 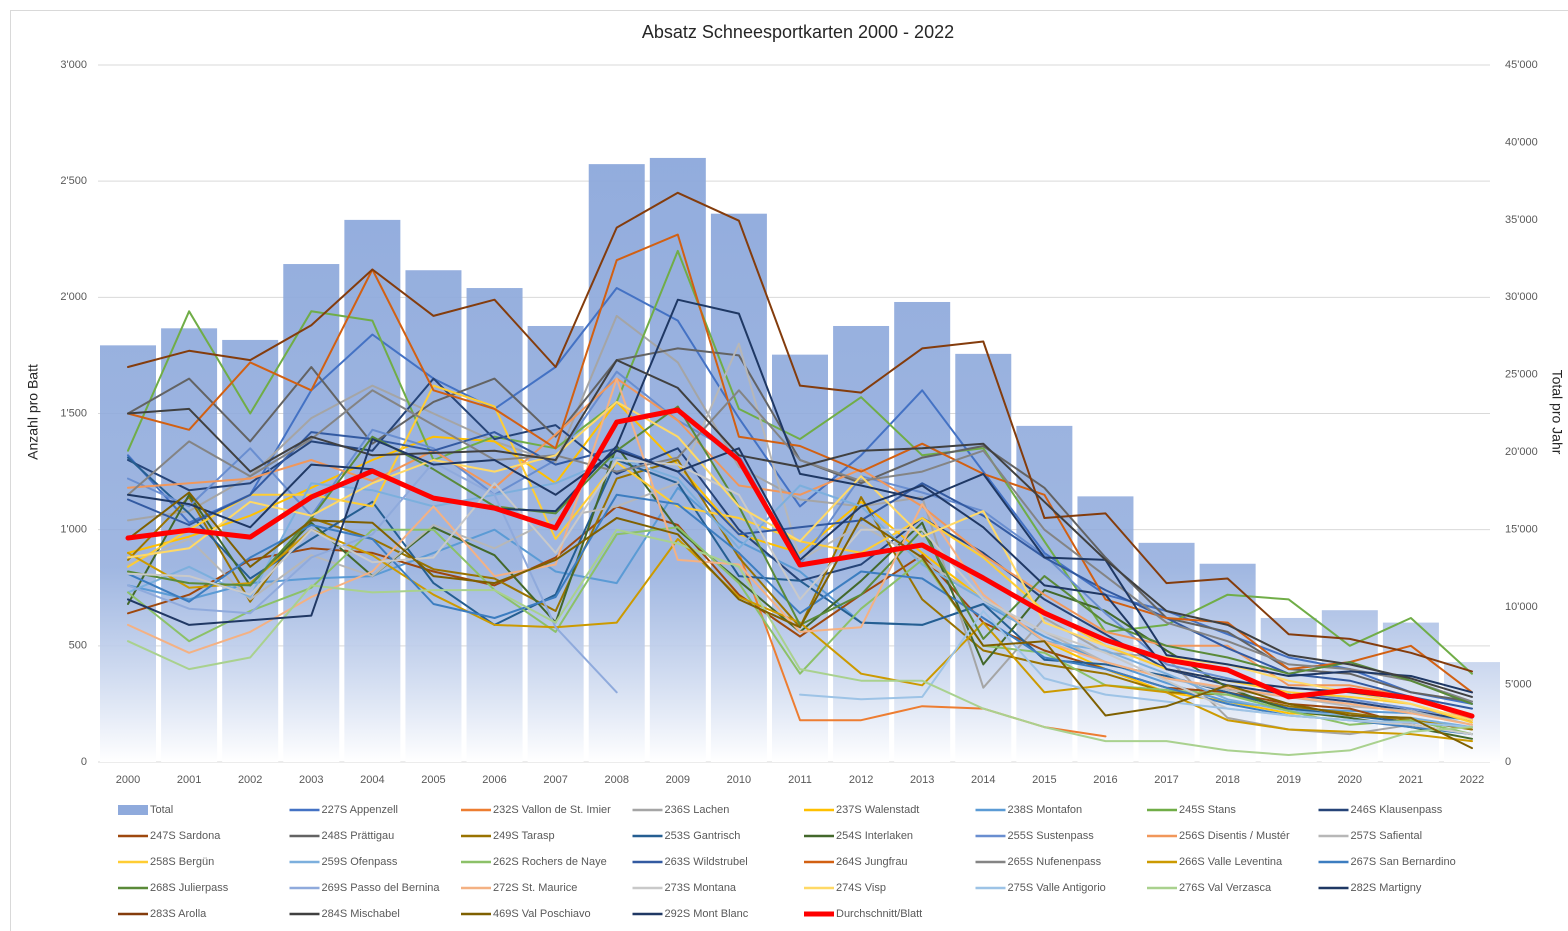 I want to click on legend-label: 245S Stans, so click(x=1207, y=810).